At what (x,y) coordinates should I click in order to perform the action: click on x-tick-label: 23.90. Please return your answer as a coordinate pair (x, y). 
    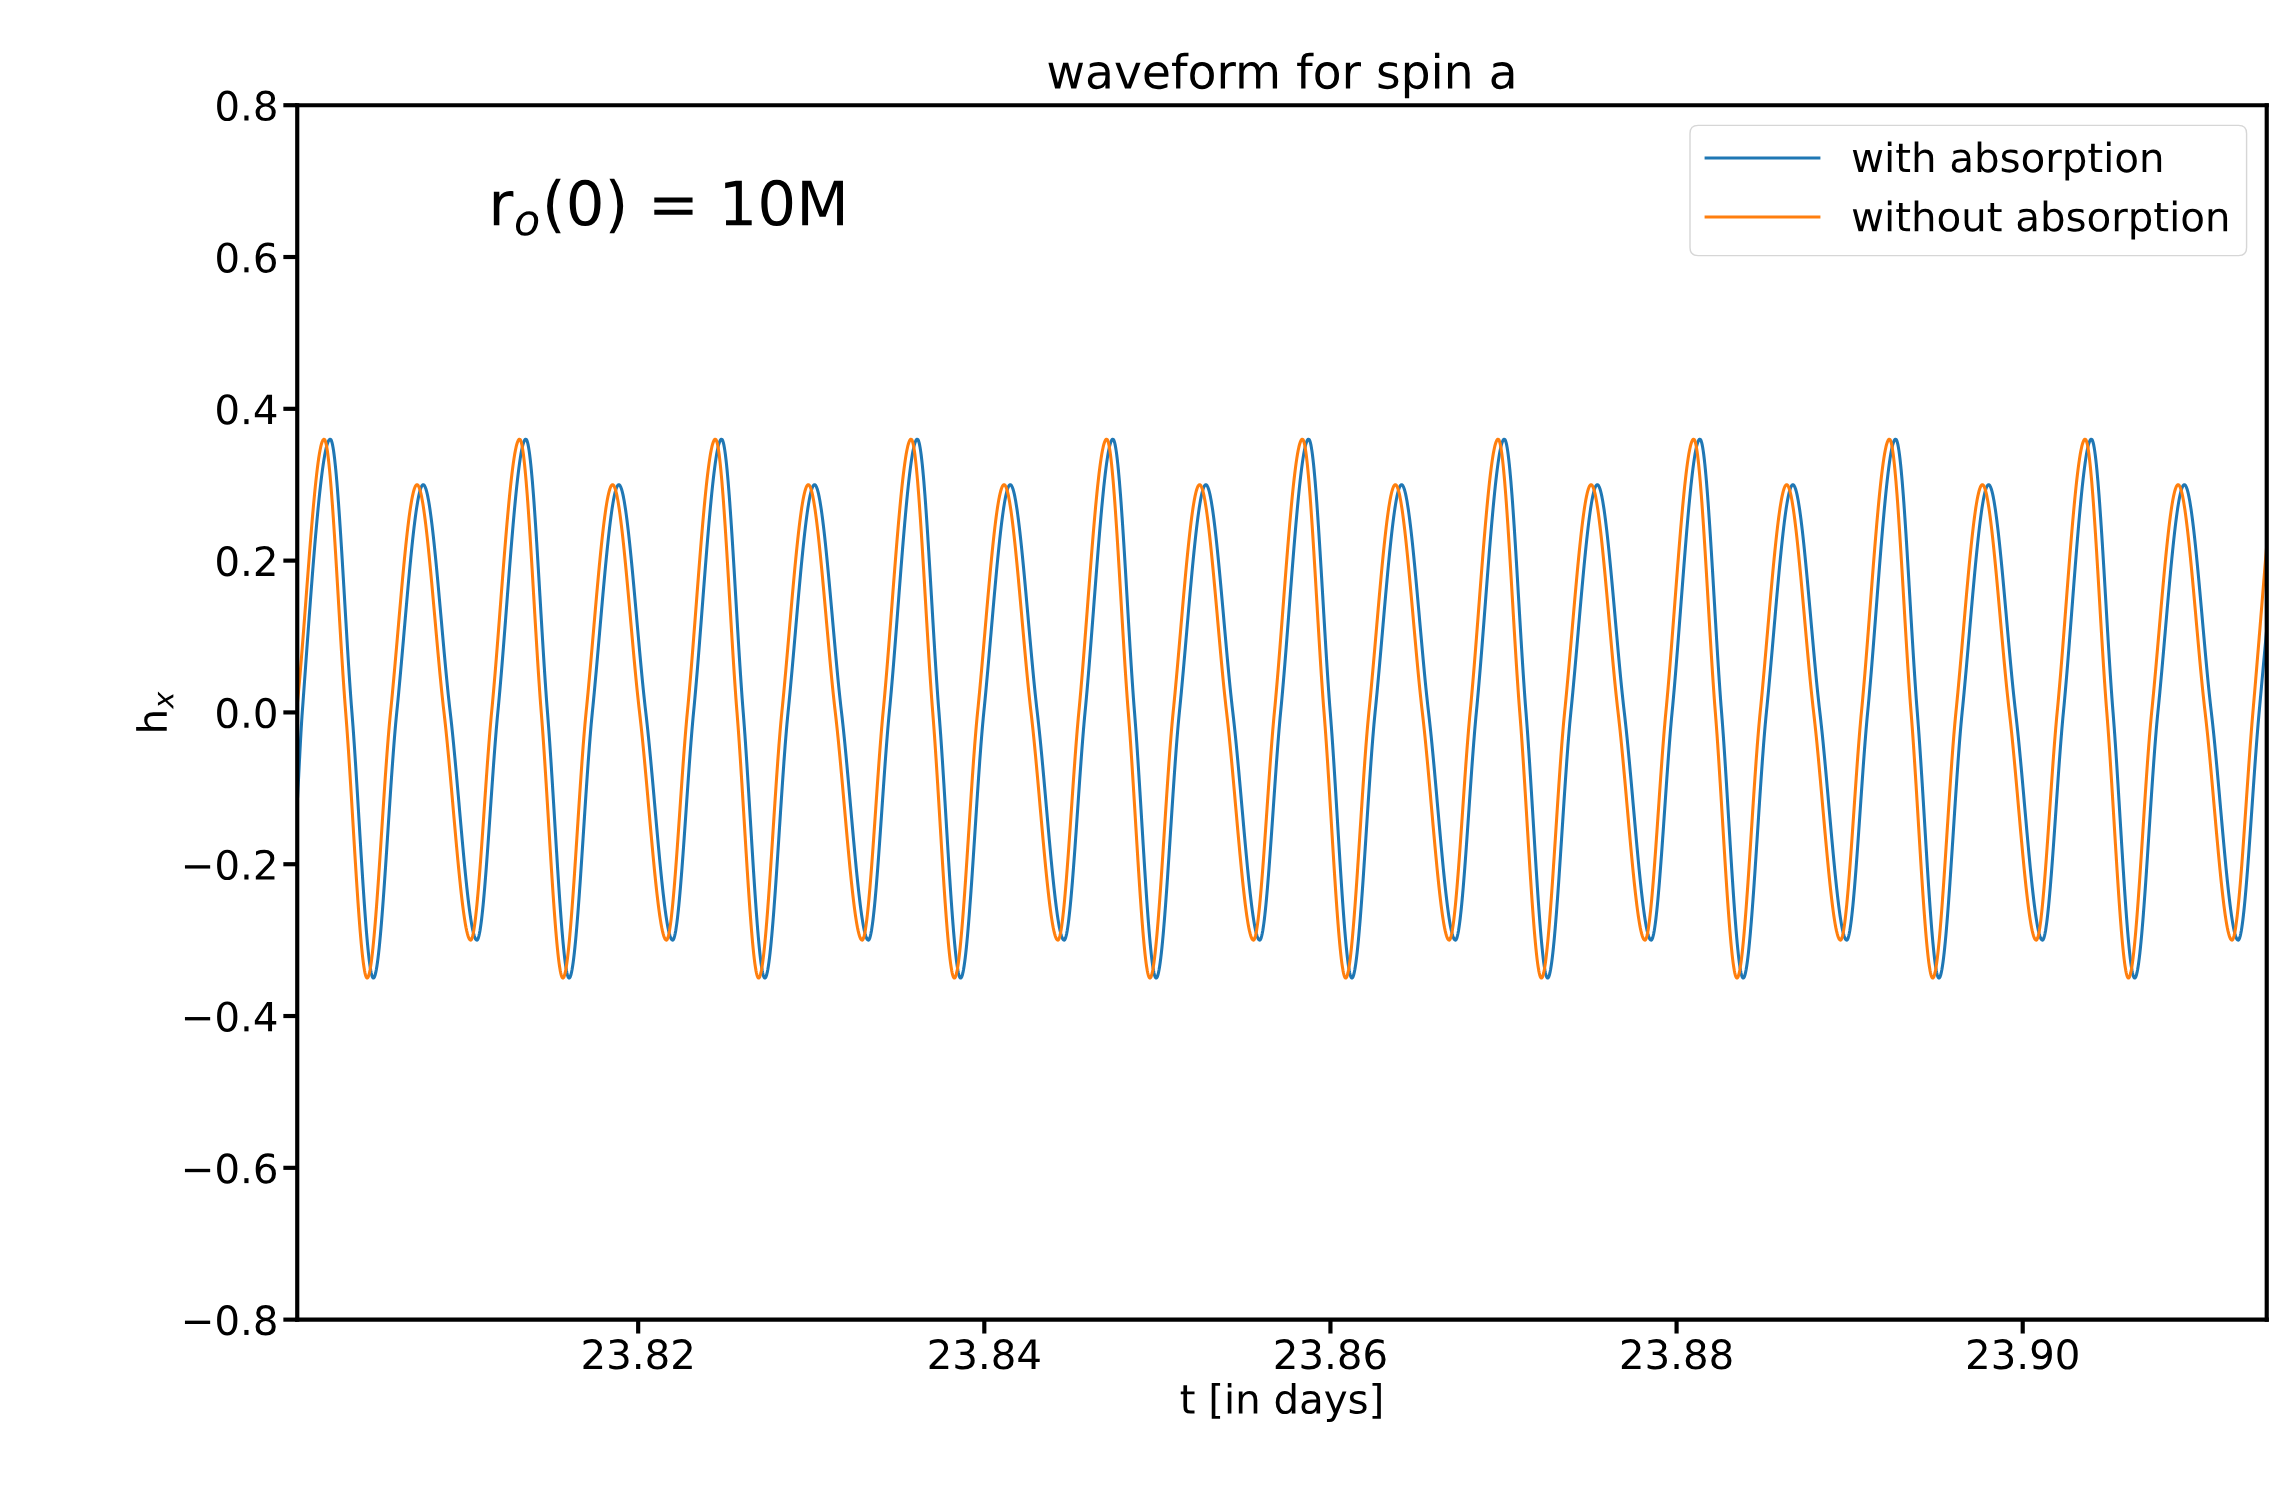
    Looking at the image, I should click on (2023, 1354).